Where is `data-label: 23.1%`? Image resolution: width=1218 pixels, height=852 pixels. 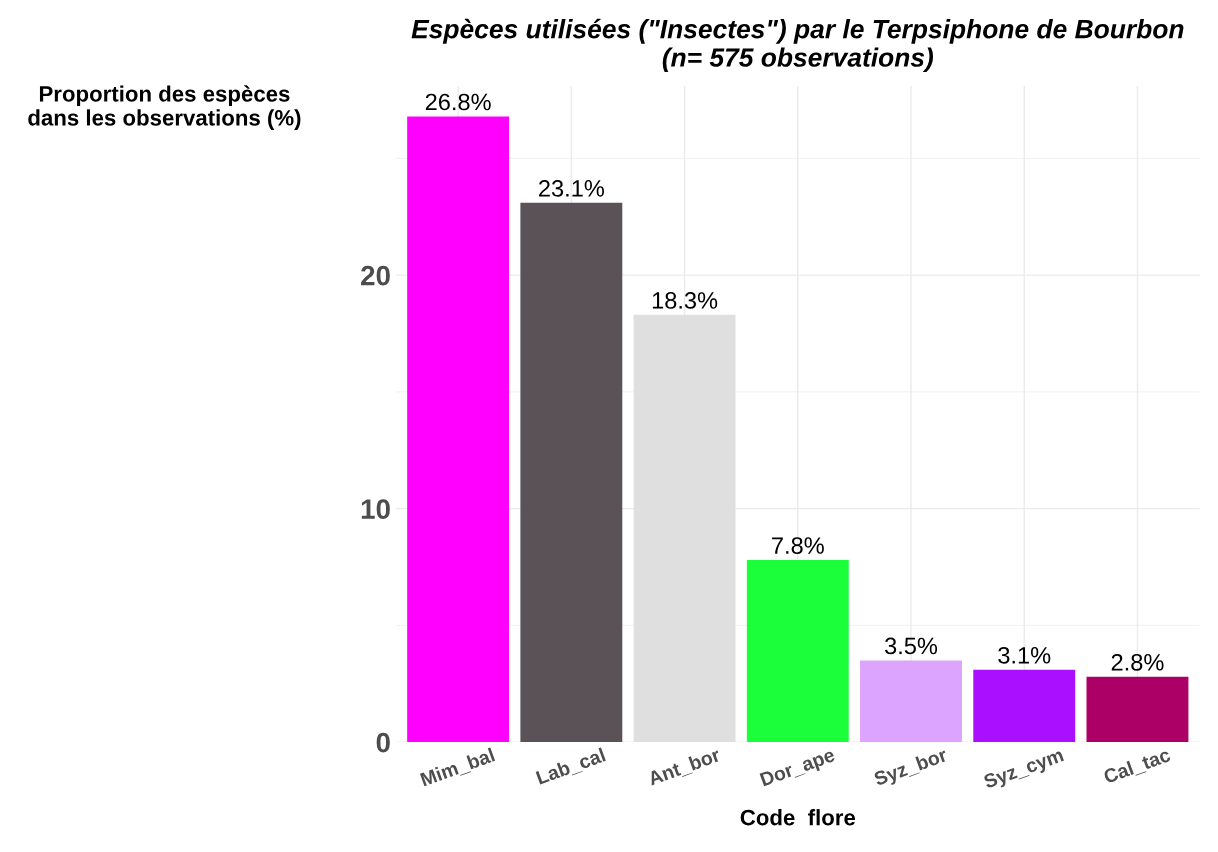 data-label: 23.1% is located at coordinates (571, 188).